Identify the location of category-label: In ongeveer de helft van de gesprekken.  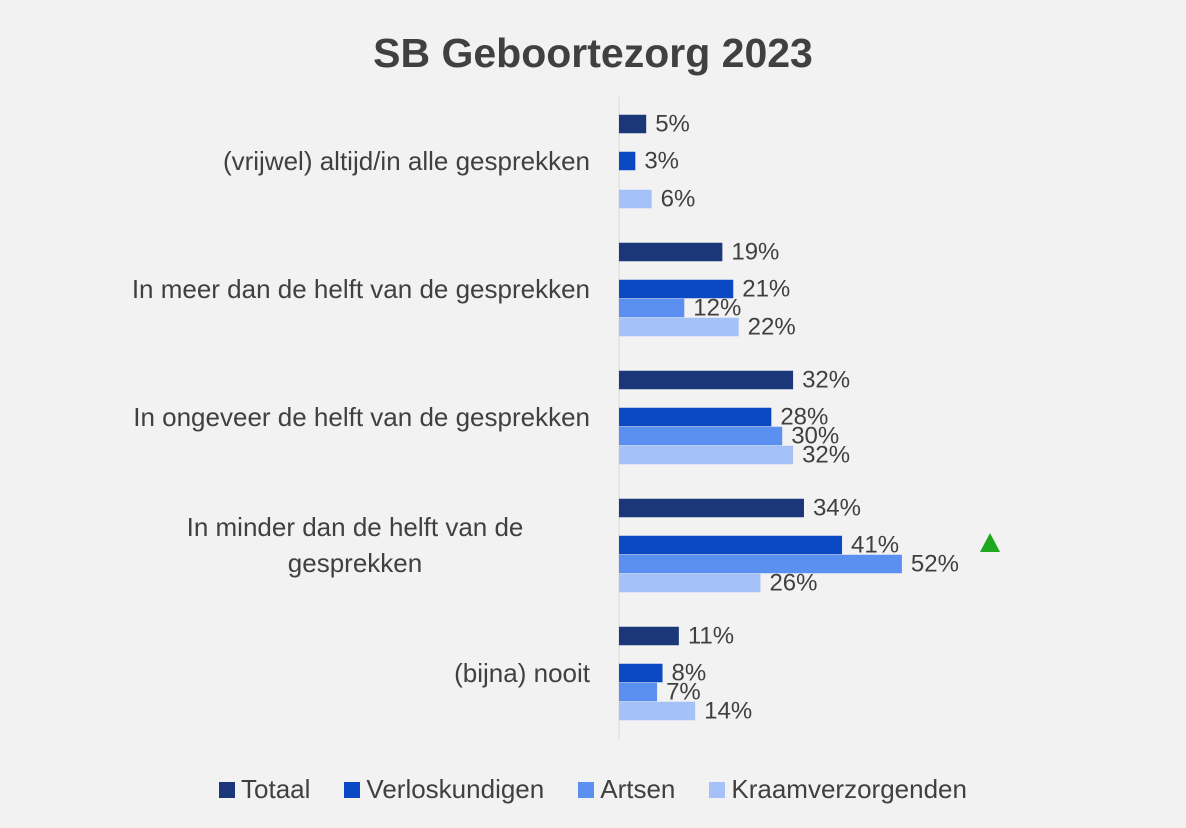
(361, 417).